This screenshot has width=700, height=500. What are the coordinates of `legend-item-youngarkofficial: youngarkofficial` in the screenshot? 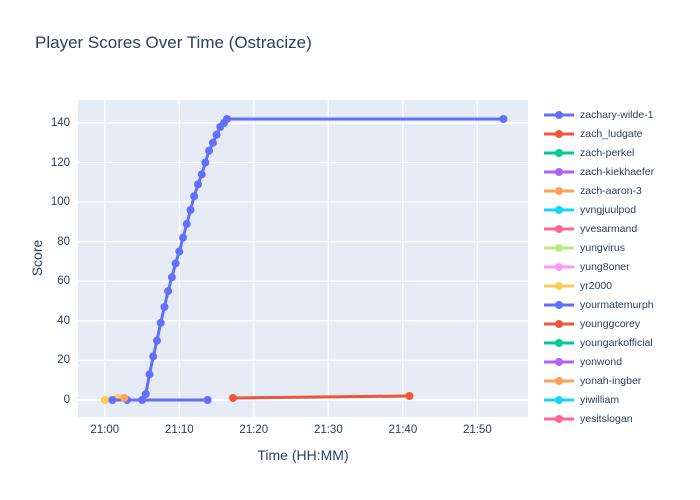 It's located at (598, 342).